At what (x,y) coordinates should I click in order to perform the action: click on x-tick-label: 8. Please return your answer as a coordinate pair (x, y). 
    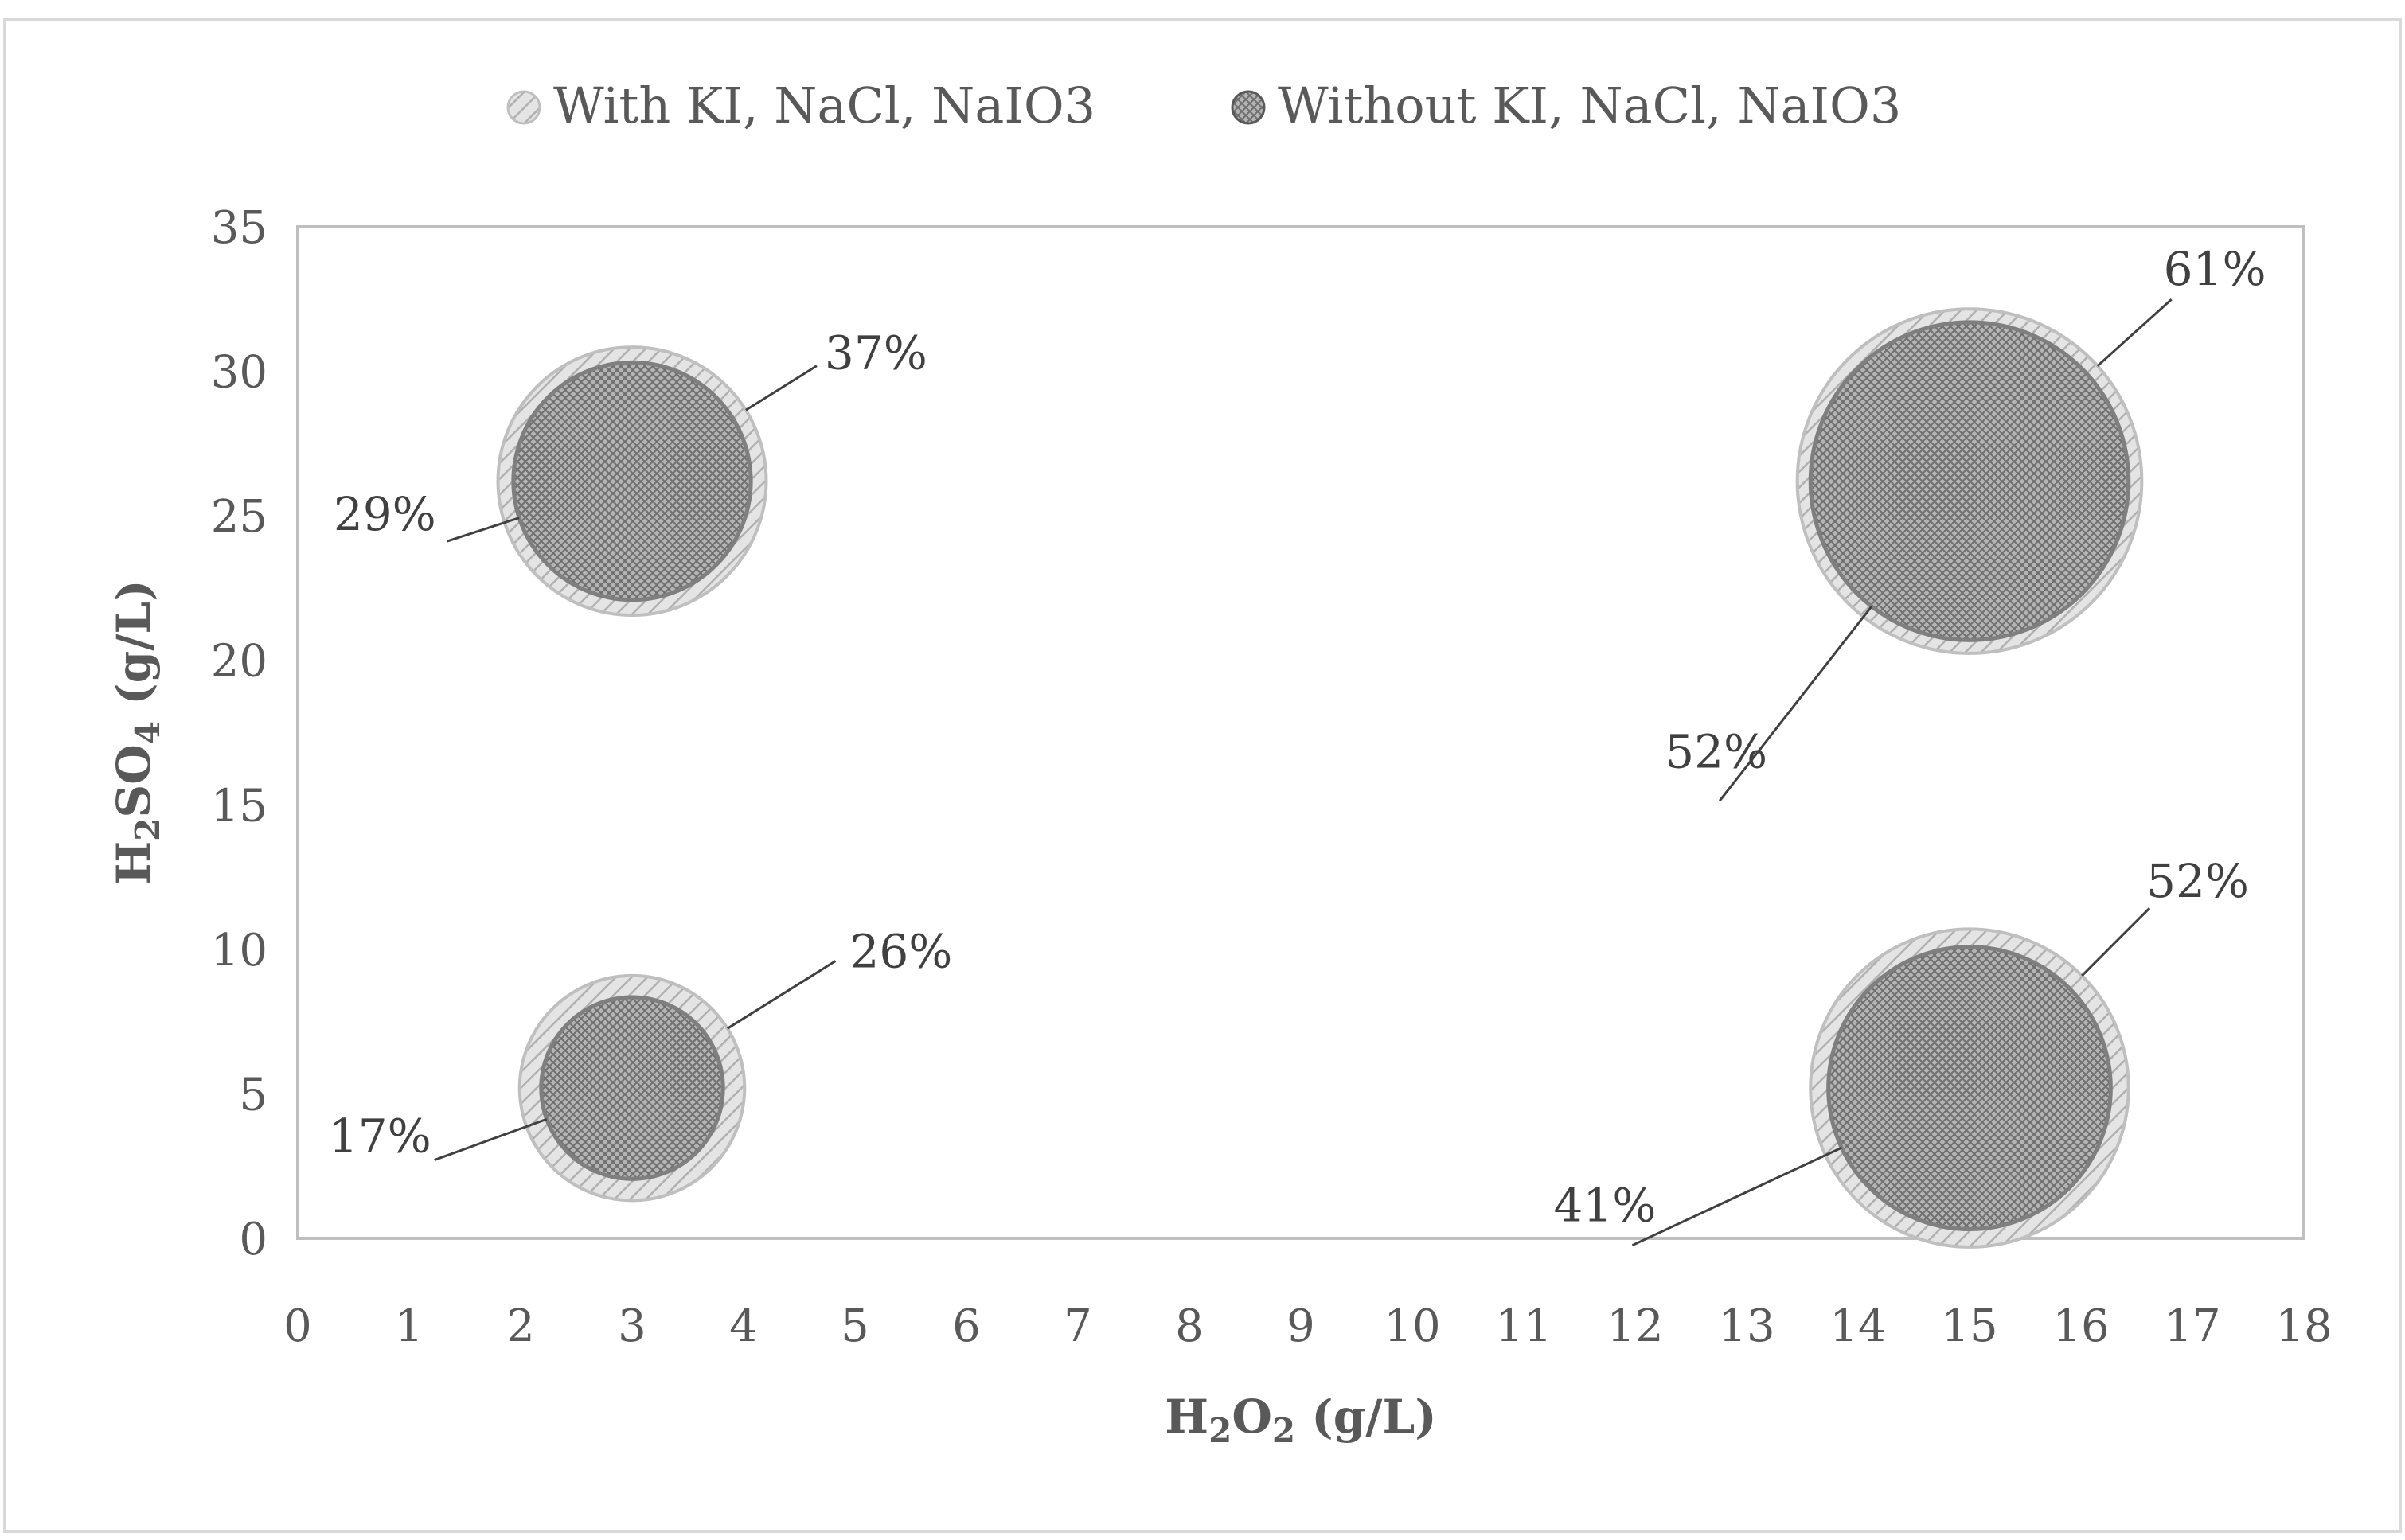
    Looking at the image, I should click on (1189, 1326).